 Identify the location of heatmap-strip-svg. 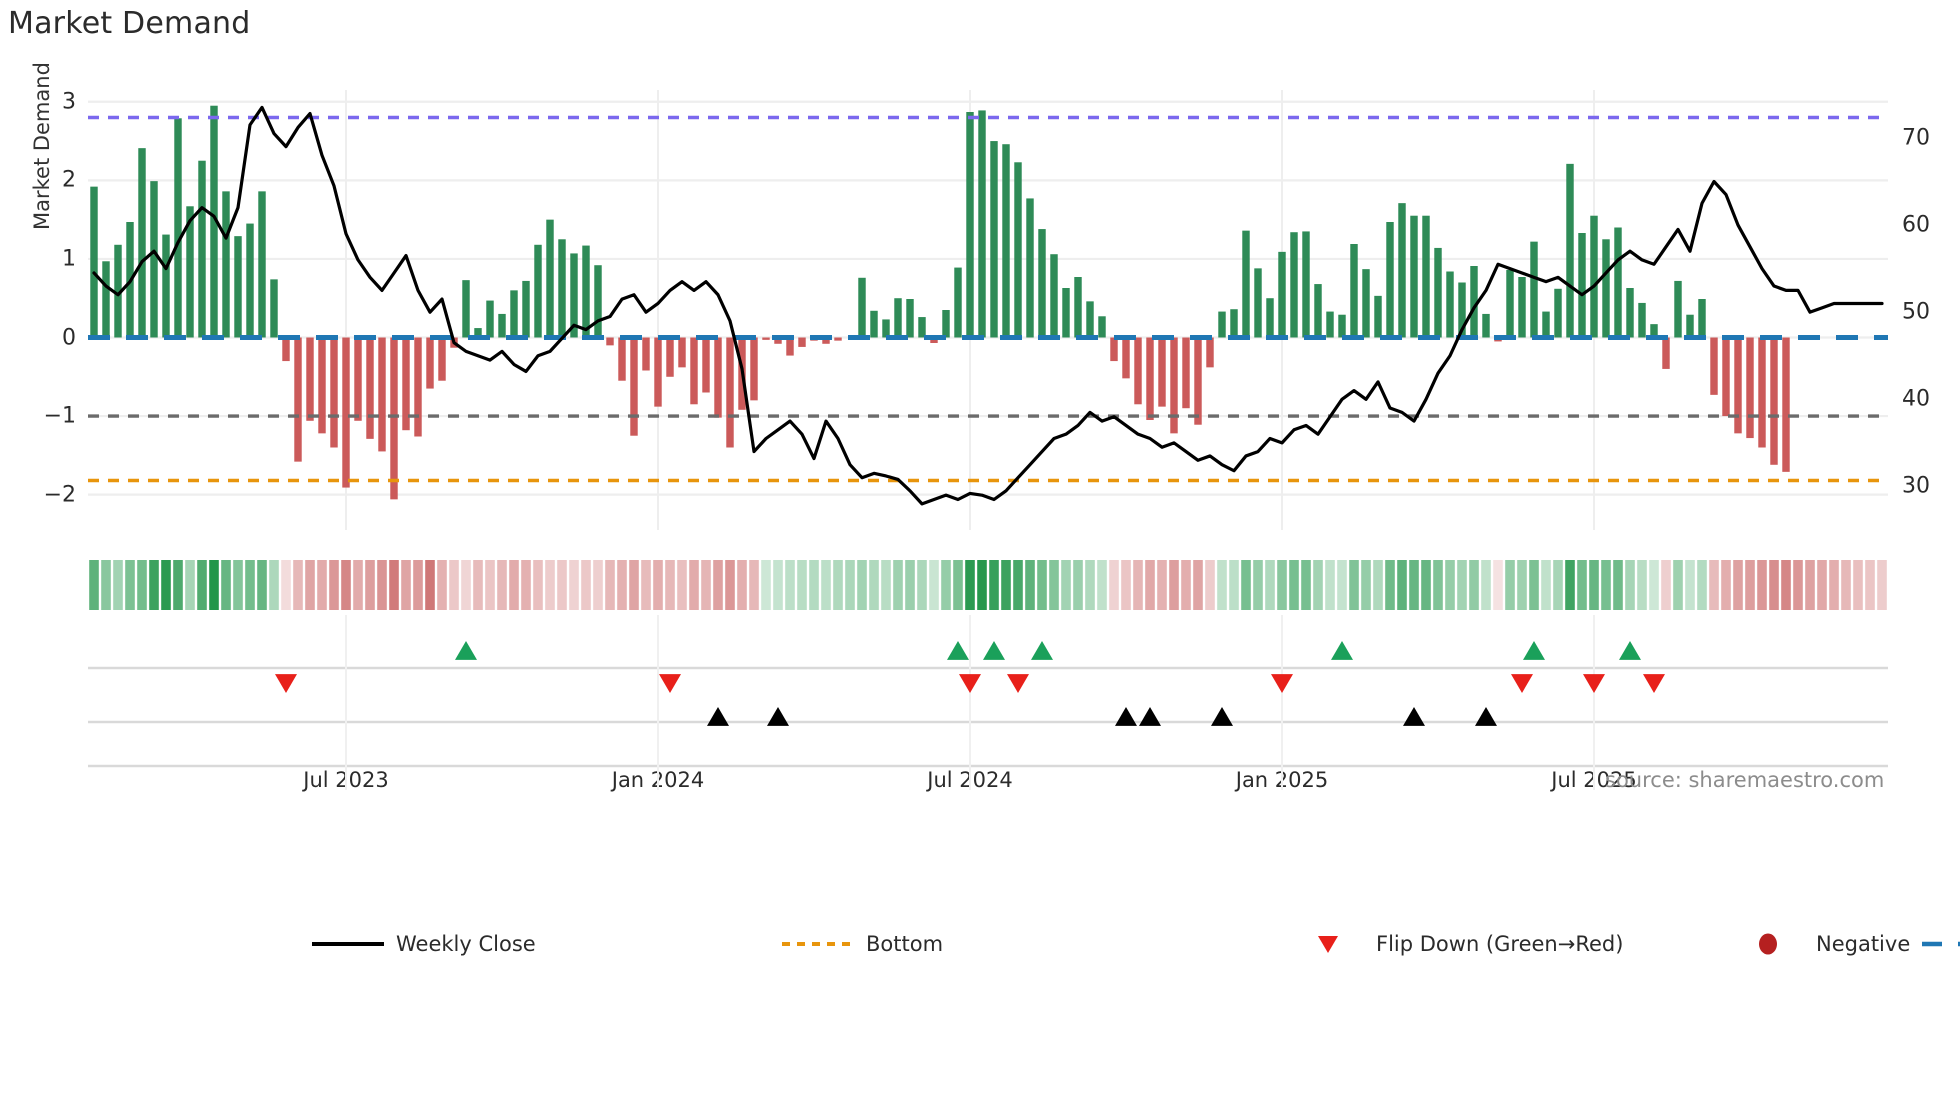
(988, 585).